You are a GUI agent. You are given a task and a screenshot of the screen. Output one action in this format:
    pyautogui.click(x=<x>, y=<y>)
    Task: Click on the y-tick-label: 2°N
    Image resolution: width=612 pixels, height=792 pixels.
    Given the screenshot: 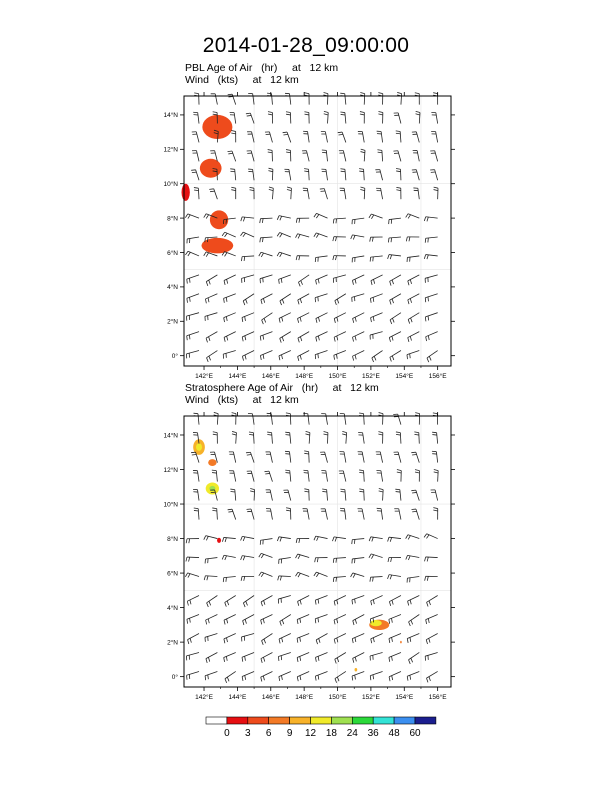 What is the action you would take?
    pyautogui.click(x=172, y=642)
    